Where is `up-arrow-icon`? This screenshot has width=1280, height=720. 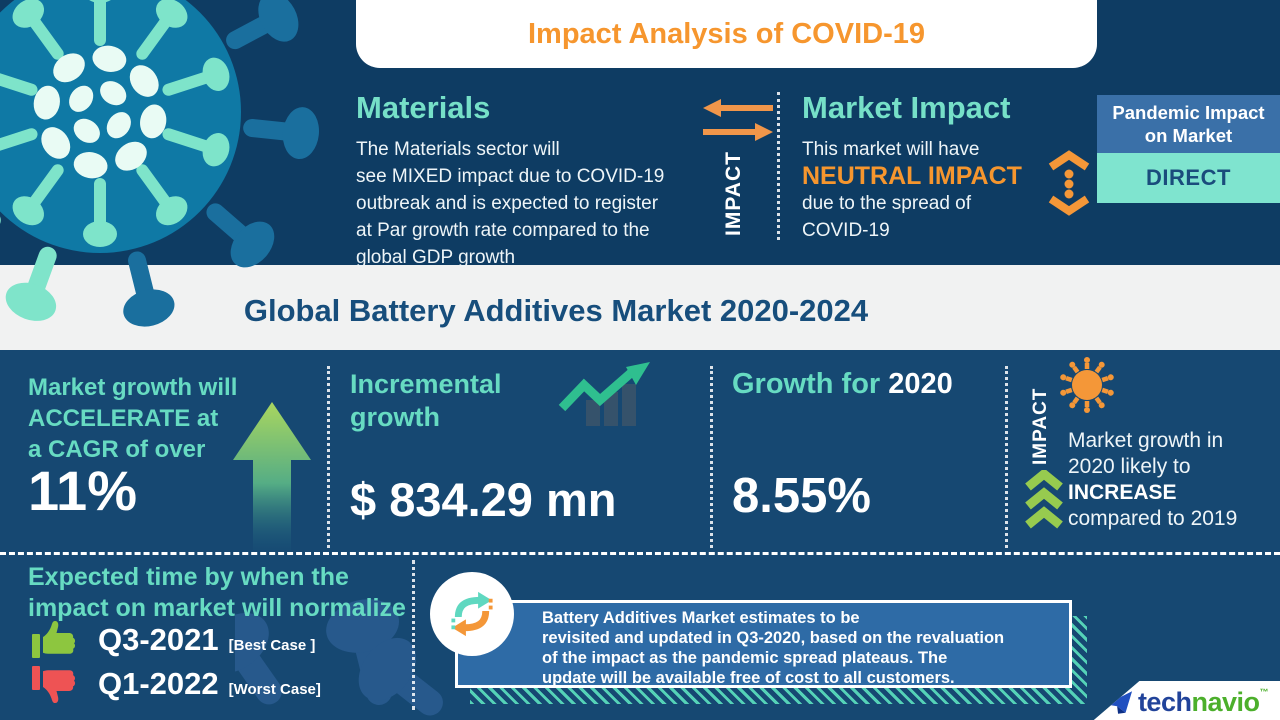
up-arrow-icon is located at coordinates (272, 476).